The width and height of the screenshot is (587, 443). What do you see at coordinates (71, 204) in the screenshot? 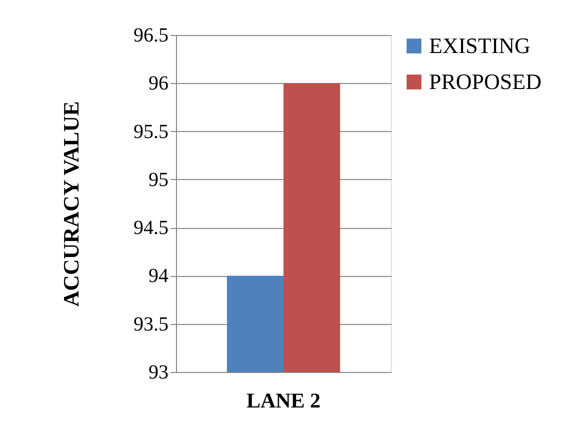
I see `y-axis-title: ACCURACY VALUE` at bounding box center [71, 204].